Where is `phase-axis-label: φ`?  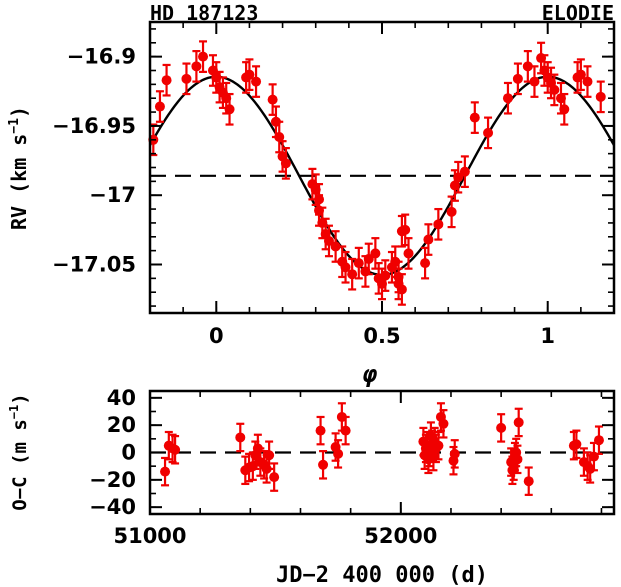 phase-axis-label: φ is located at coordinates (370, 374).